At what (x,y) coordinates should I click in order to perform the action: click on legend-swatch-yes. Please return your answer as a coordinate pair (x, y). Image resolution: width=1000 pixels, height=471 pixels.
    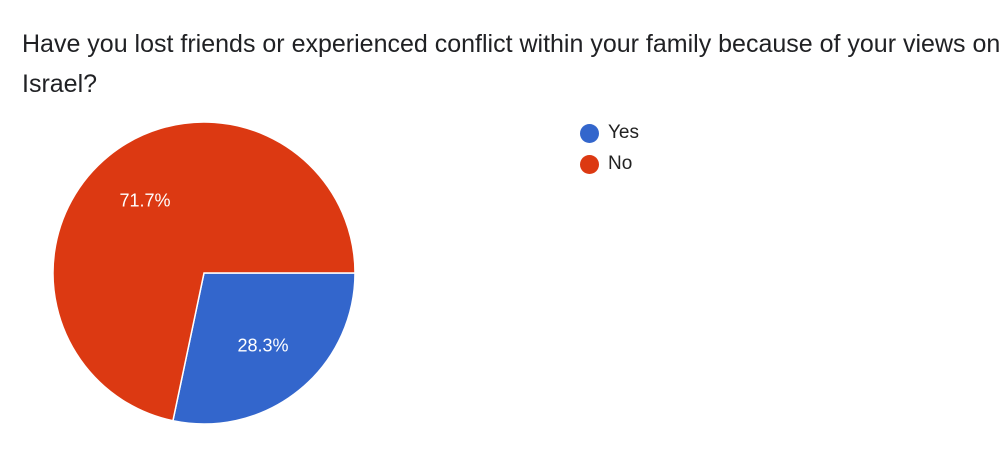
    Looking at the image, I should click on (589, 133).